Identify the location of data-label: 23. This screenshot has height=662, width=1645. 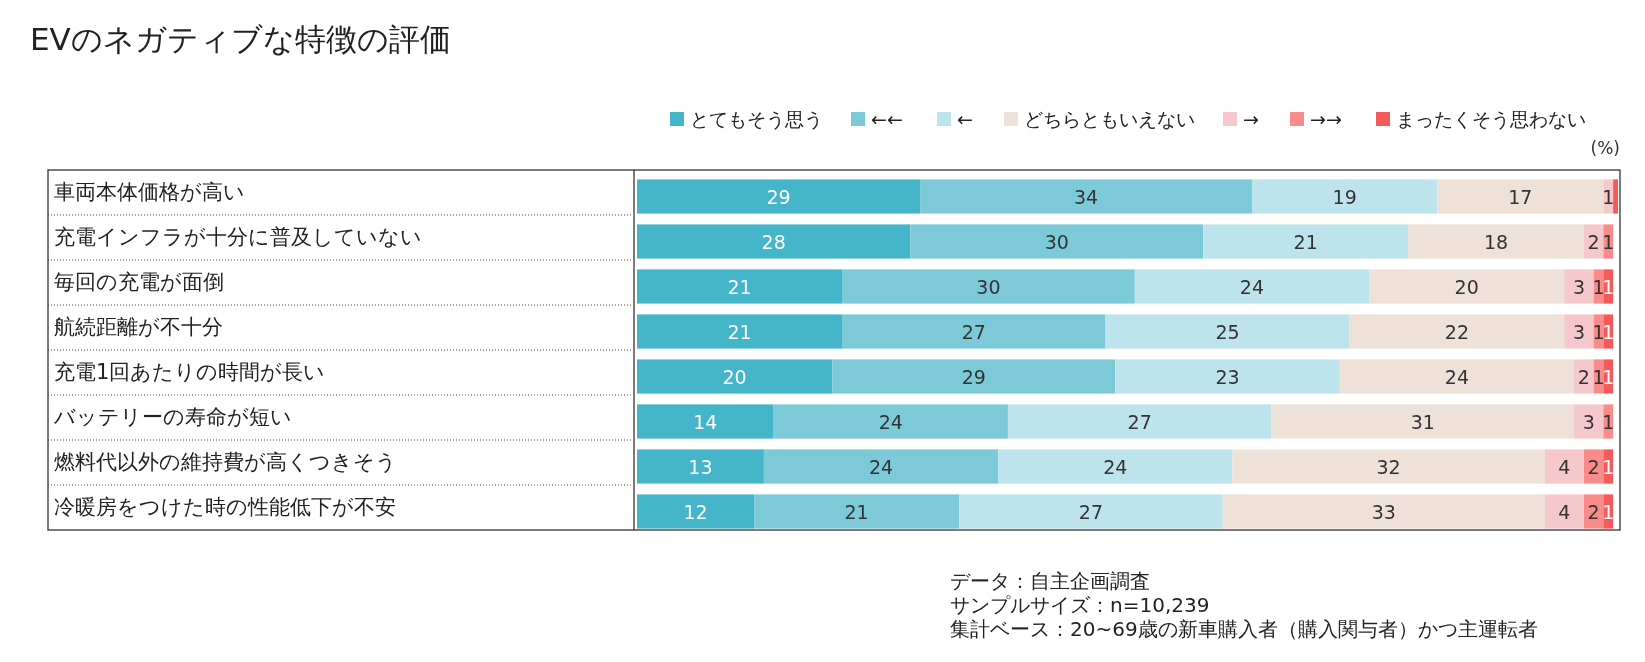
(1227, 376).